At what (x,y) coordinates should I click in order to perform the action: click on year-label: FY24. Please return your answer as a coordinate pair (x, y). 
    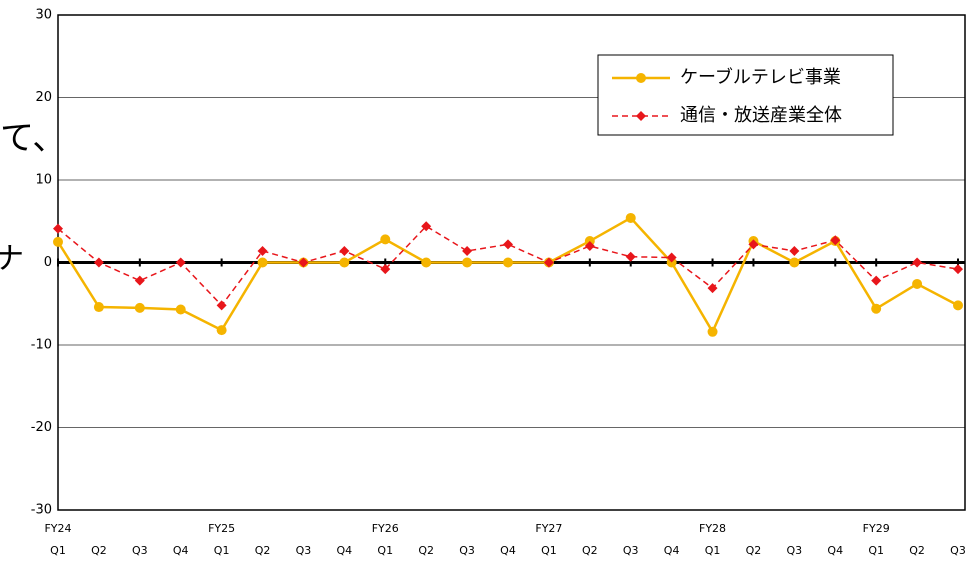
    Looking at the image, I should click on (57, 528).